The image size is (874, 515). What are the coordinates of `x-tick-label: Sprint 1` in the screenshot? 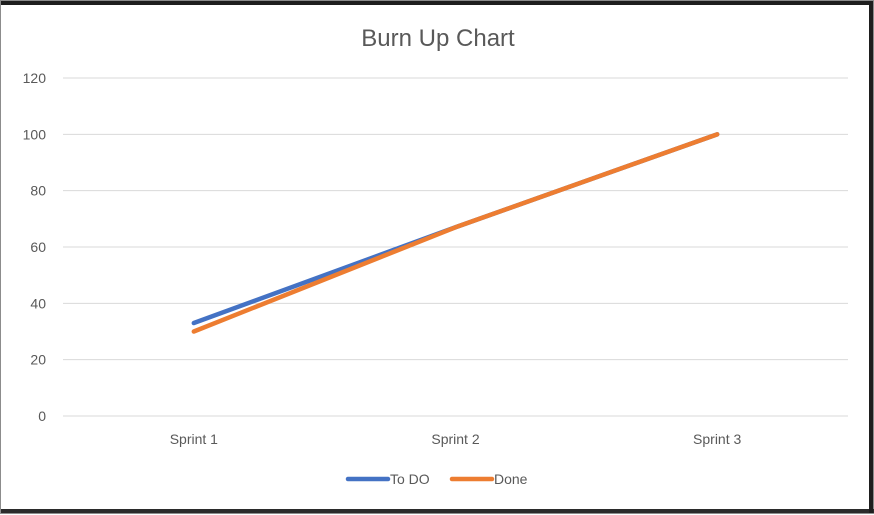 It's located at (194, 439).